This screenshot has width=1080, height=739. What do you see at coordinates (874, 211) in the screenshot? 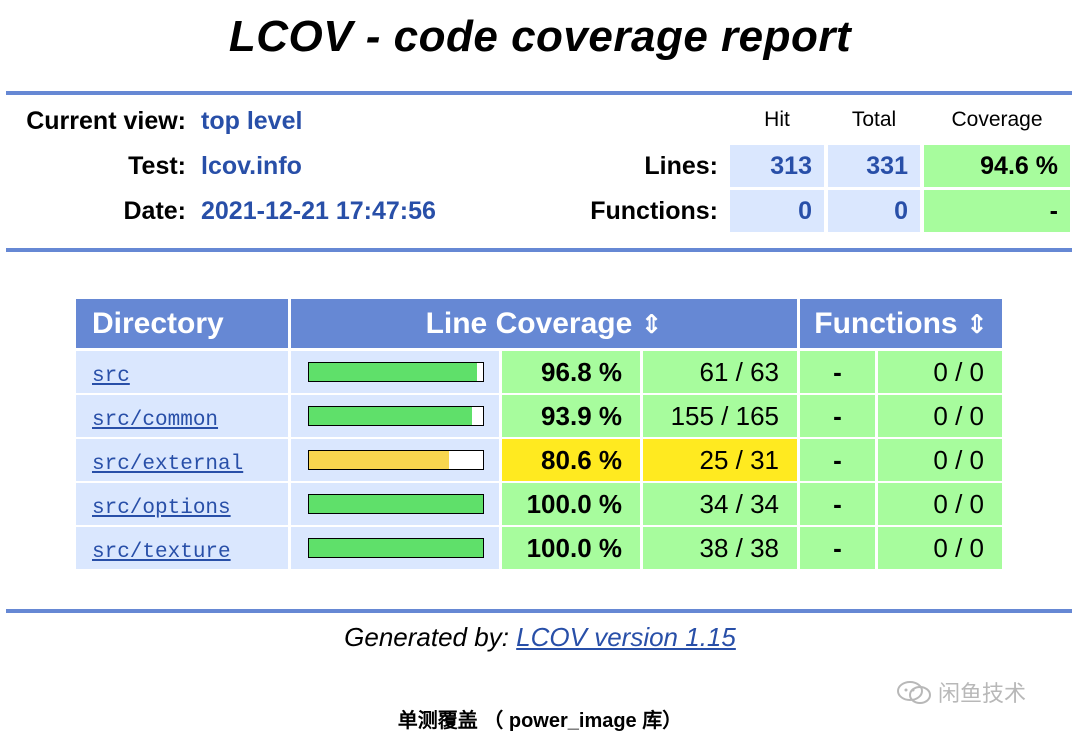
I see `summary-functions-total: 0` at bounding box center [874, 211].